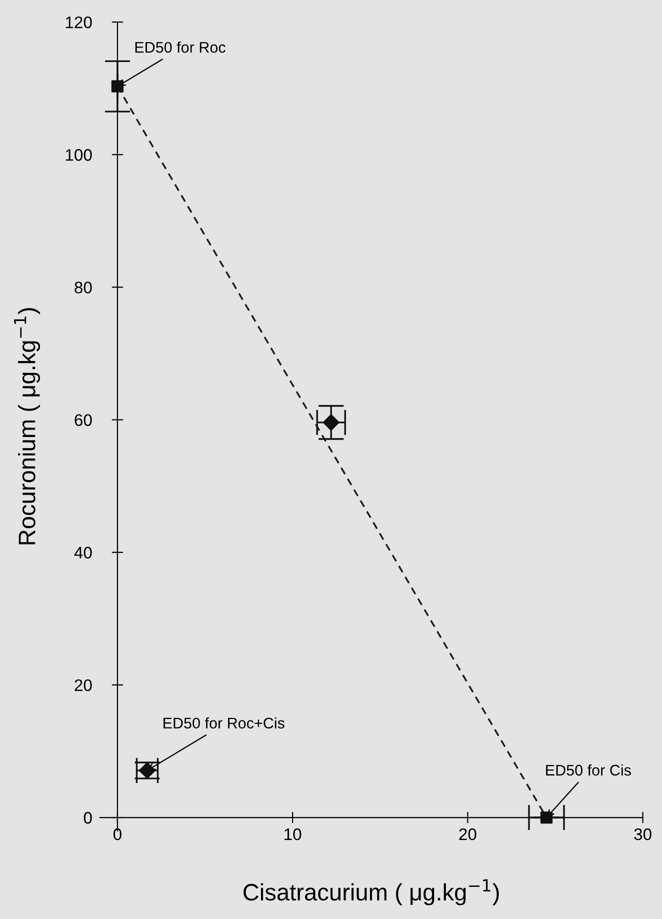  Describe the element at coordinates (79, 22) in the screenshot. I see `y-tick-label: 120` at that location.